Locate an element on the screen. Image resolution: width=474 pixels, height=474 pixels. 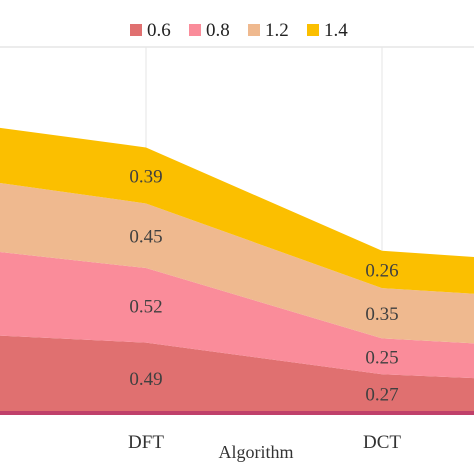
x-tick-label-DFT: DFT is located at coordinates (146, 442).